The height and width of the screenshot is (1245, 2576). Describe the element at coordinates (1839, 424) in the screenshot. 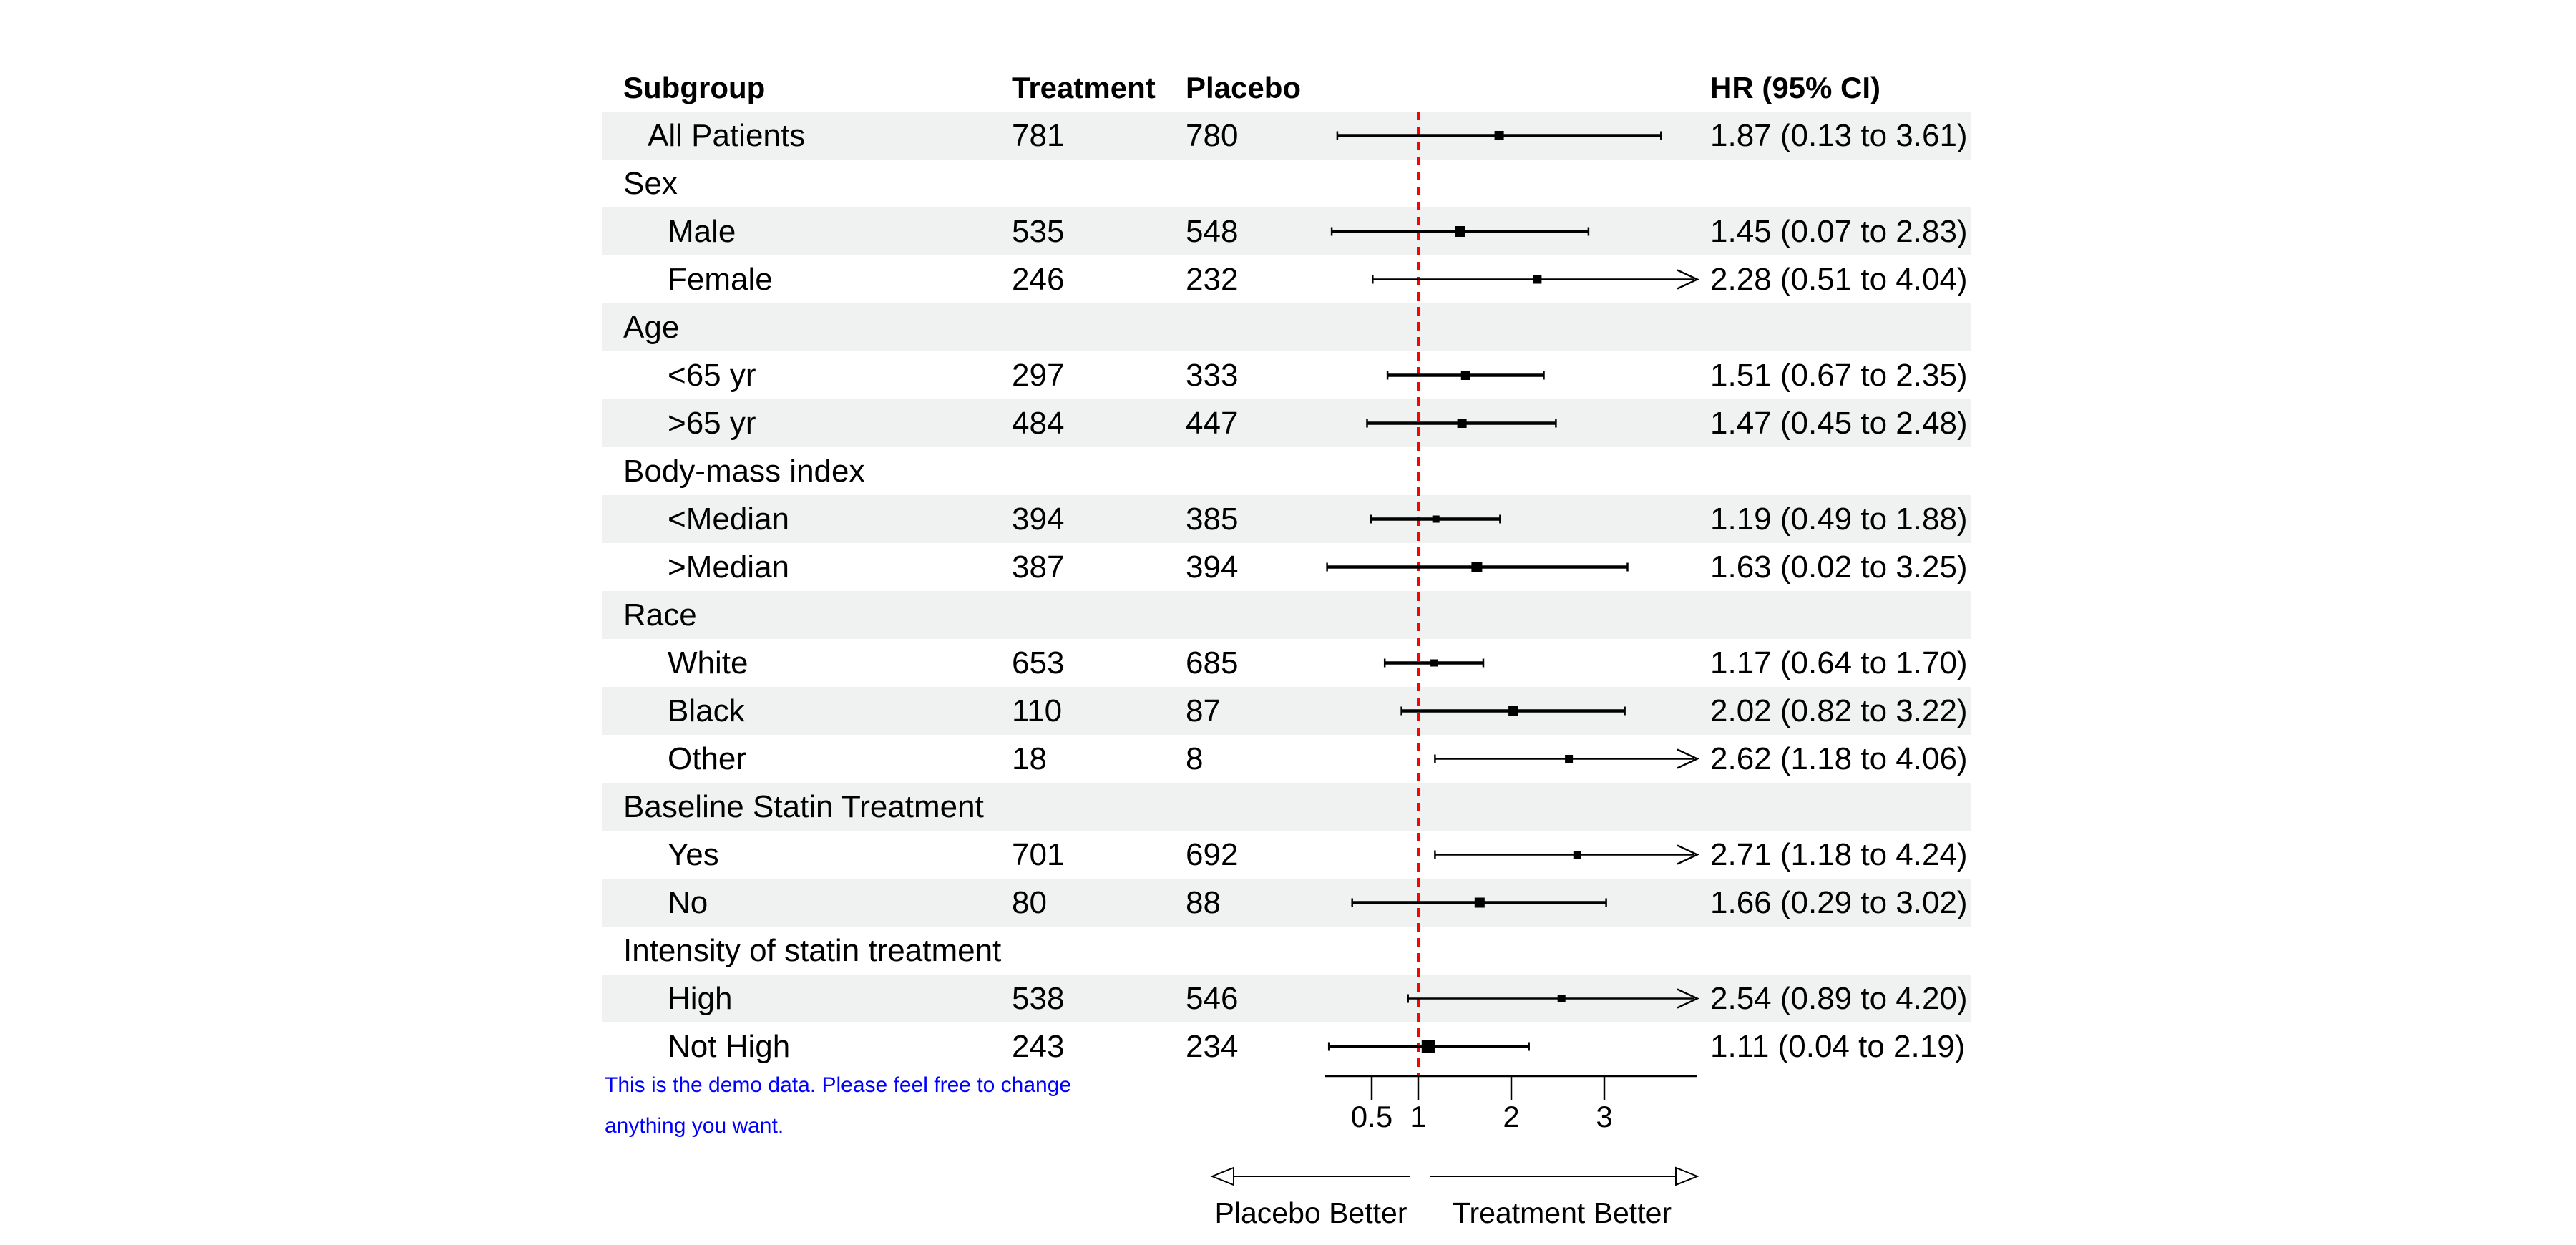

I see `hr-ci-text: 1.47 (0.45 to 2.48)` at that location.